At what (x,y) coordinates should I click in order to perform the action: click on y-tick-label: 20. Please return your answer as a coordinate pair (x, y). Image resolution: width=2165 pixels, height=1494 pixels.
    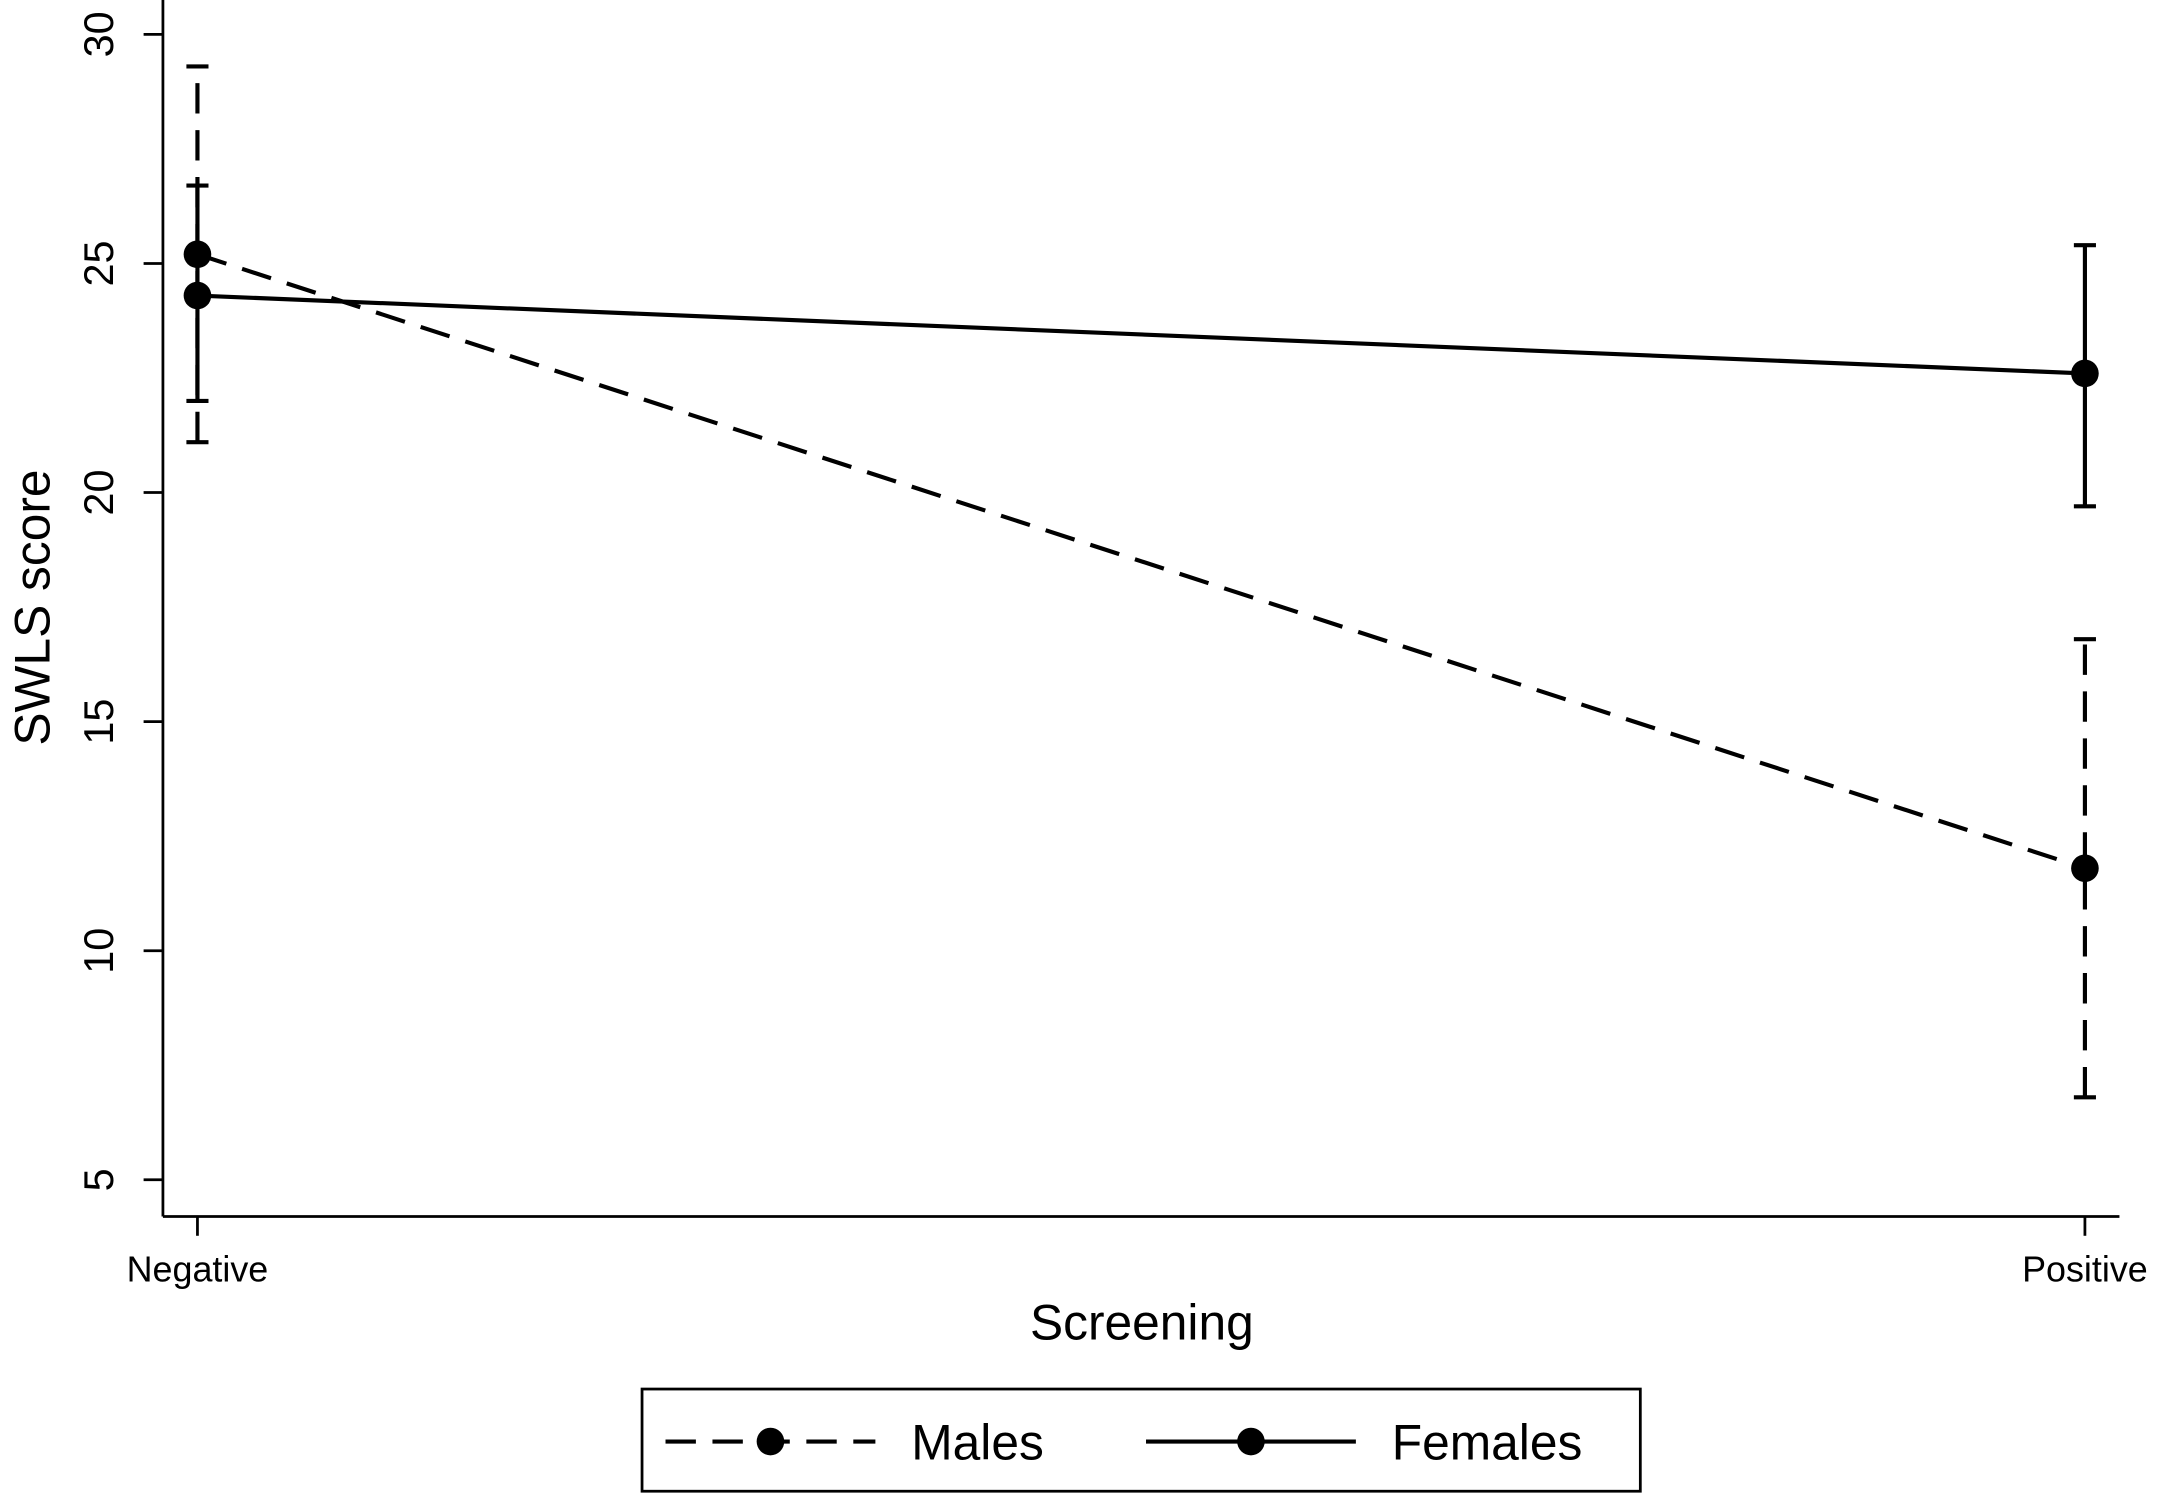
    Looking at the image, I should click on (99, 493).